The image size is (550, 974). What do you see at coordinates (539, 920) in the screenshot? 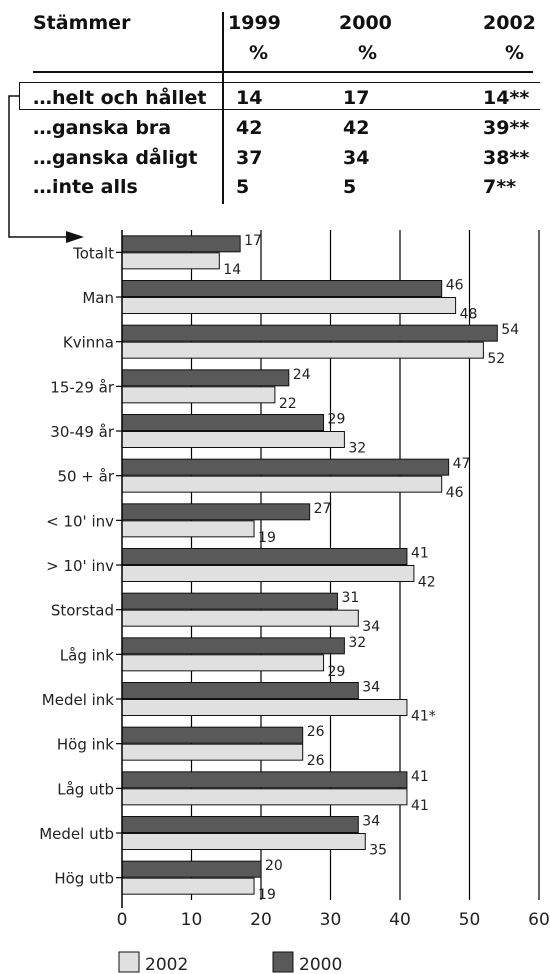
I see `x-tick-label: 60` at bounding box center [539, 920].